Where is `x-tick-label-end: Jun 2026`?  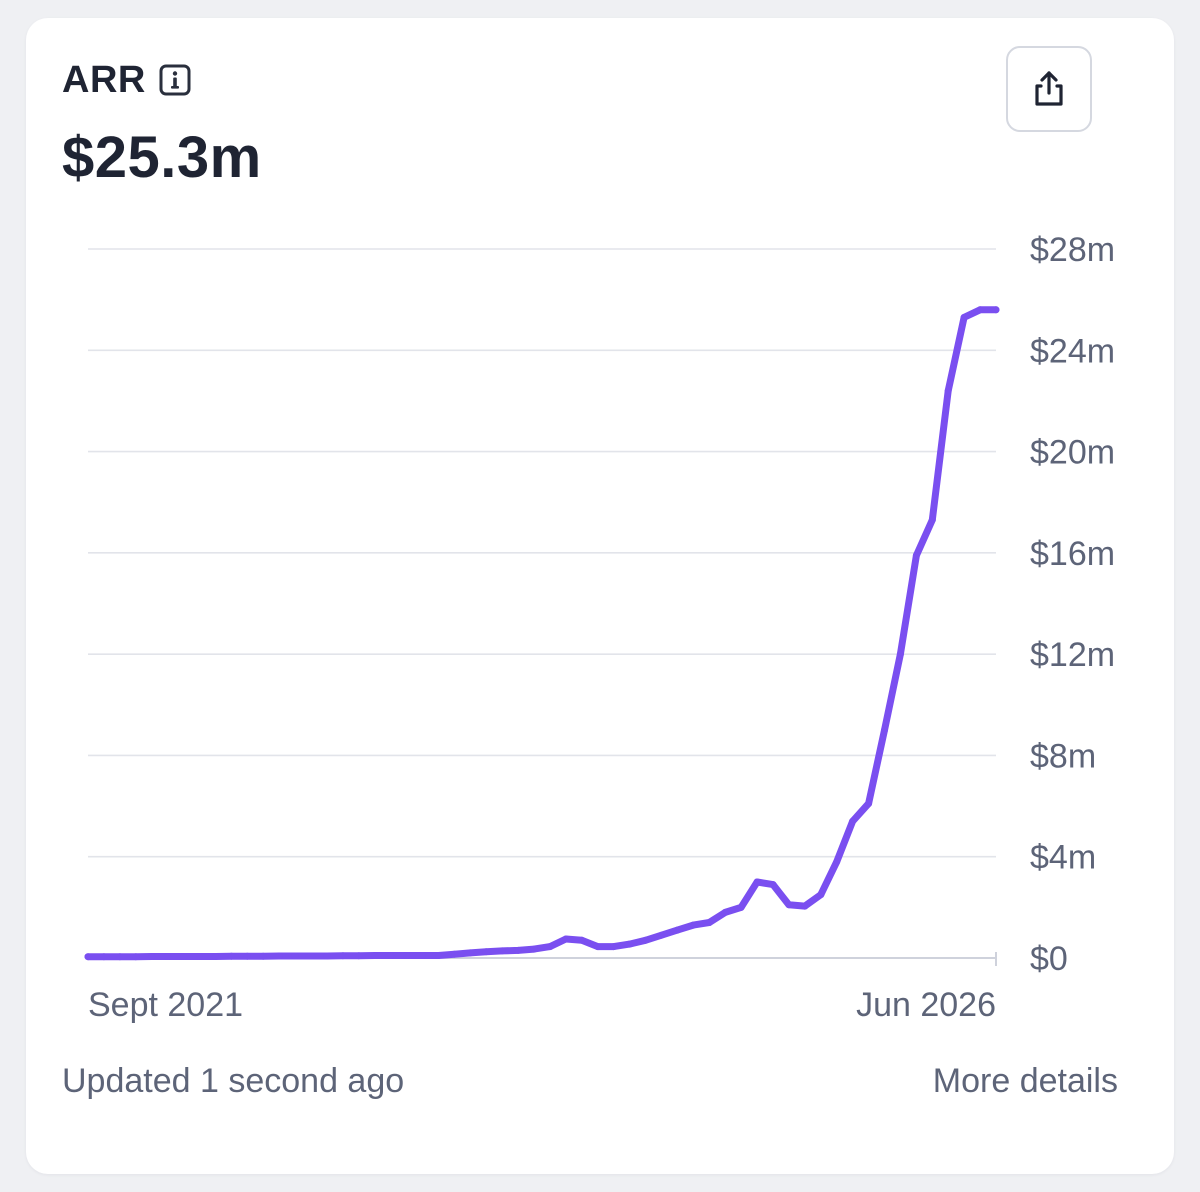 x-tick-label-end: Jun 2026 is located at coordinates (926, 1005).